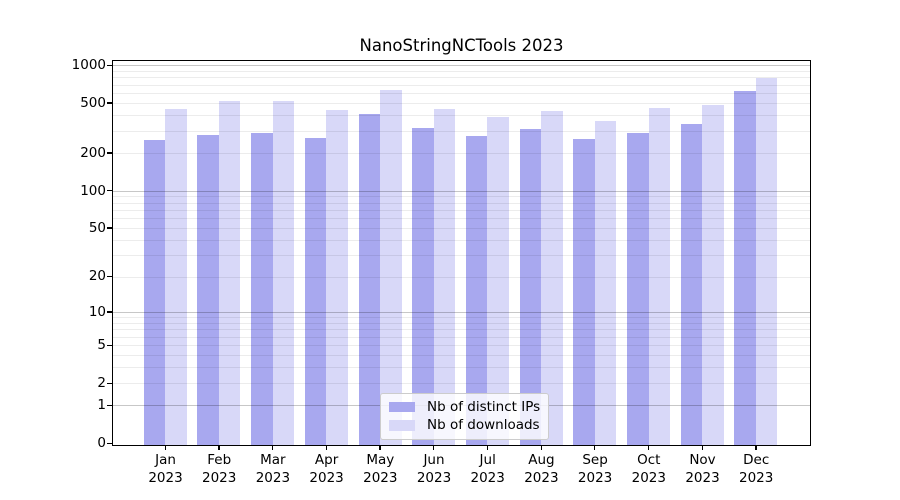 The width and height of the screenshot is (900, 500). Describe the element at coordinates (702, 469) in the screenshot. I see `x-axis-tick-label: Nov 2023` at that location.